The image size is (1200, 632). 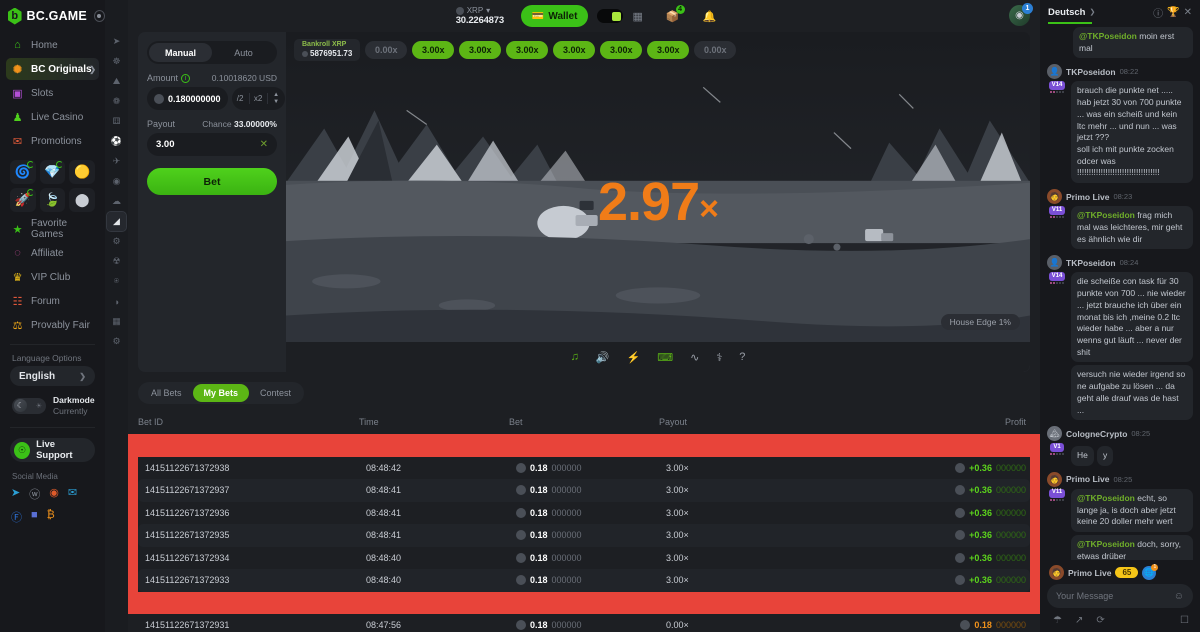 I want to click on info-circle-icon: ⓘ, so click(x=1158, y=14).